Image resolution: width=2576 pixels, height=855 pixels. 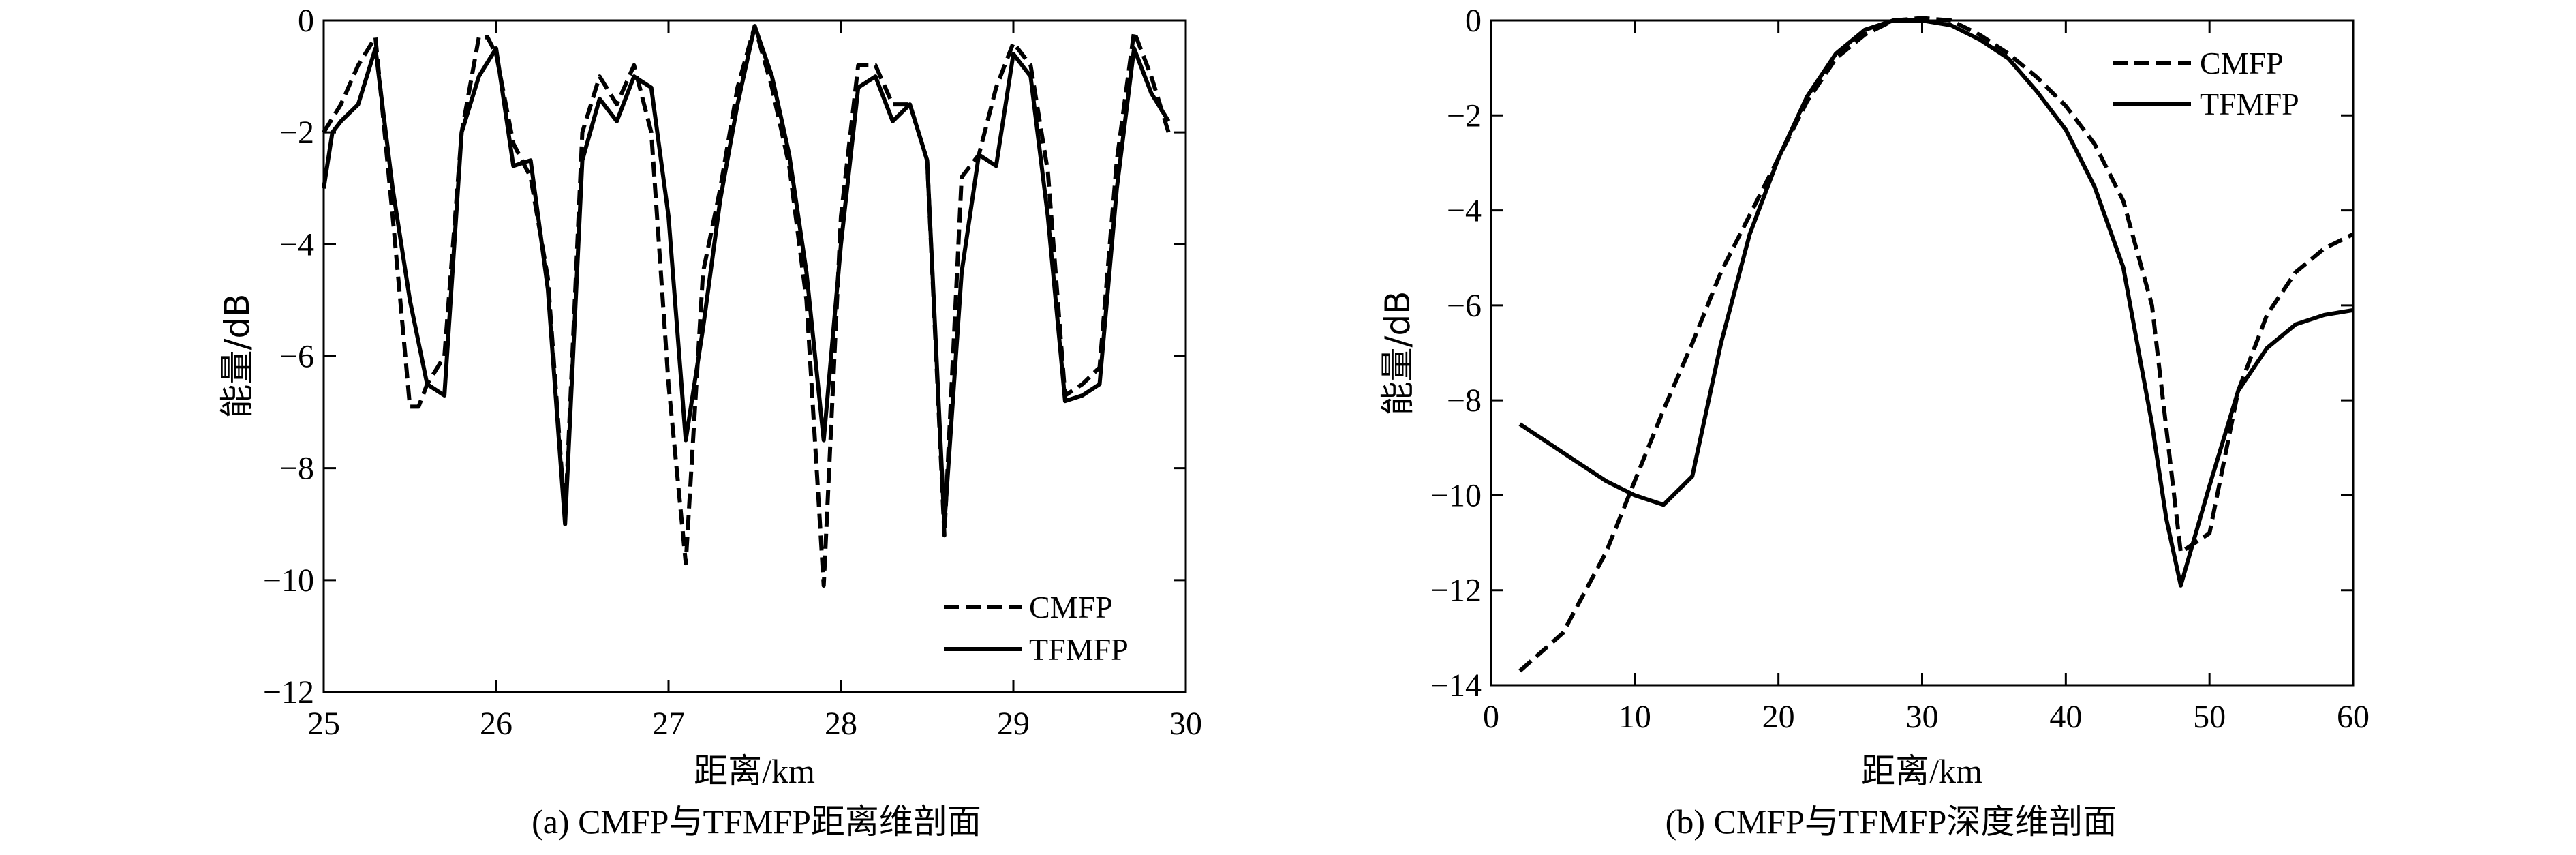 What do you see at coordinates (1013, 724) in the screenshot?
I see `x-tick-label-a-4: 29` at bounding box center [1013, 724].